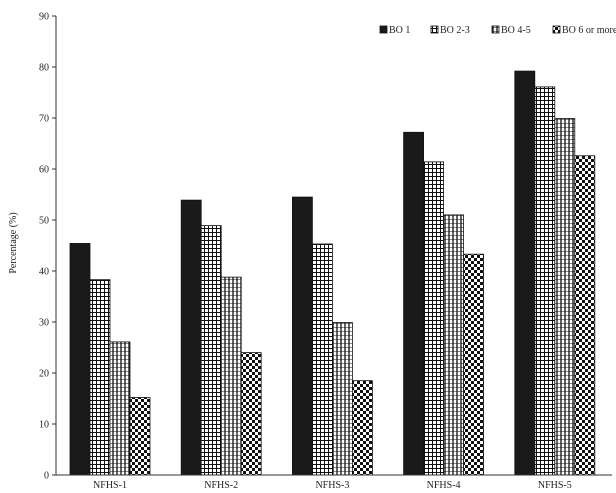 The image size is (616, 493). I want to click on x-tick-label: NFHS-3, so click(332, 485).